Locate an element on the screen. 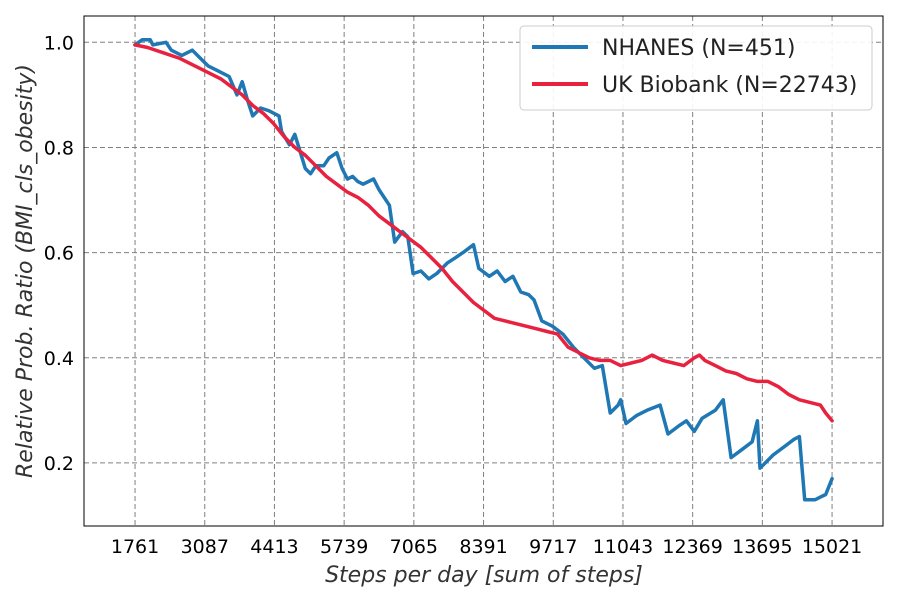 Image resolution: width=900 pixels, height=600 pixels. y-tick-label: 1.0 is located at coordinates (59, 43).